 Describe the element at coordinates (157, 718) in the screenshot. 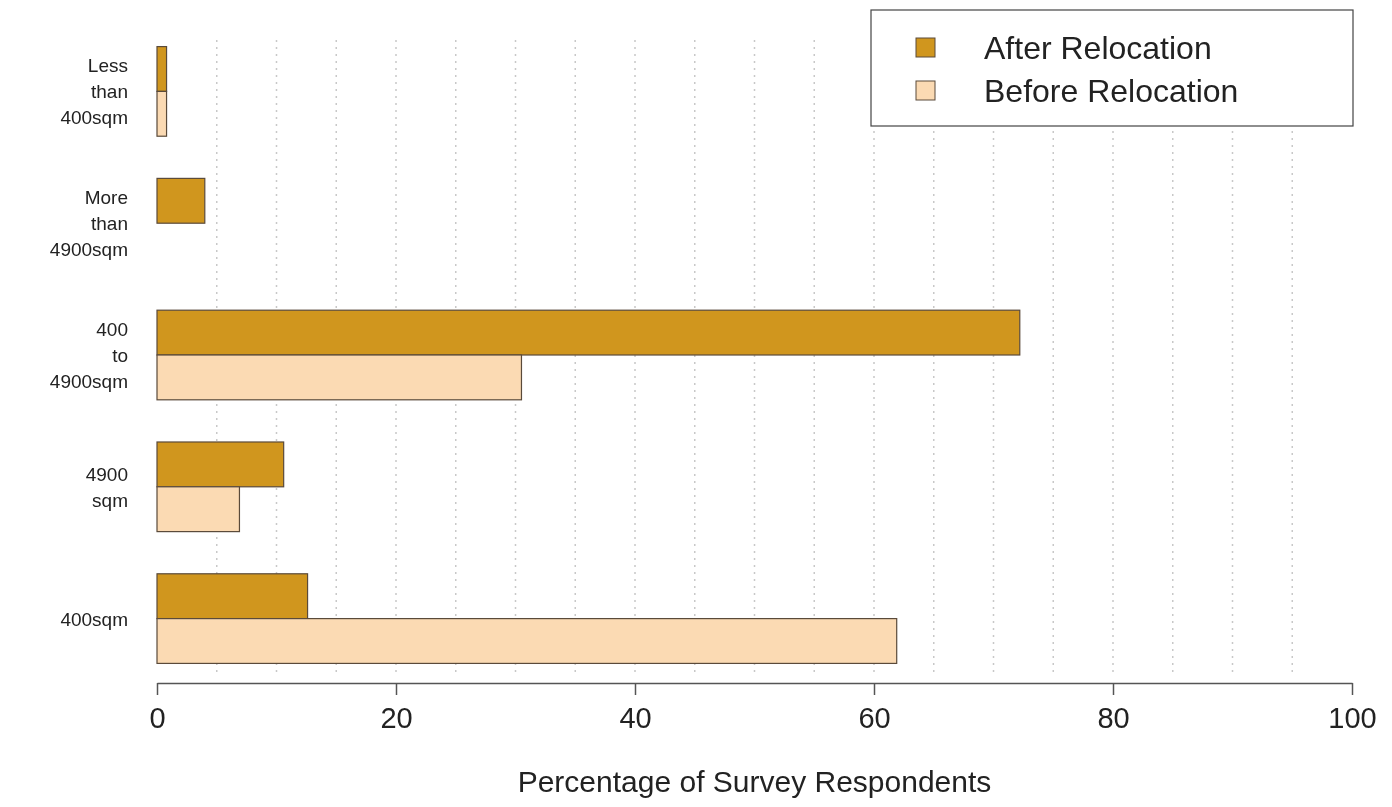

I see `x-tick-label: 0` at that location.